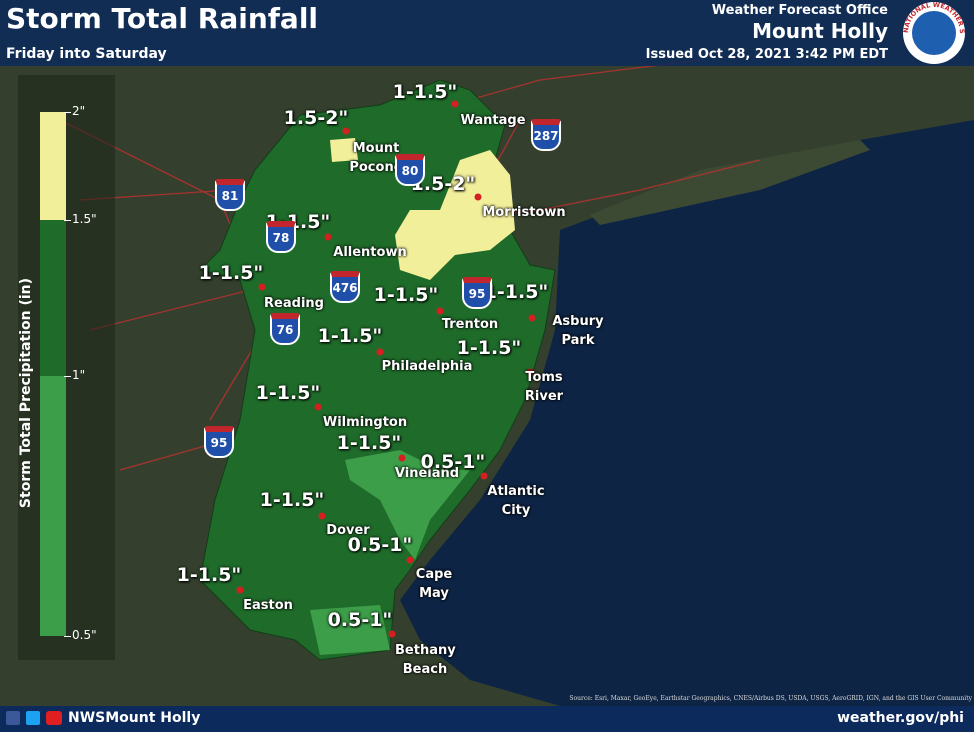 The image size is (974, 732). Describe the element at coordinates (53, 166) in the screenshot. I see `legend-swatch-1.5-2` at that location.